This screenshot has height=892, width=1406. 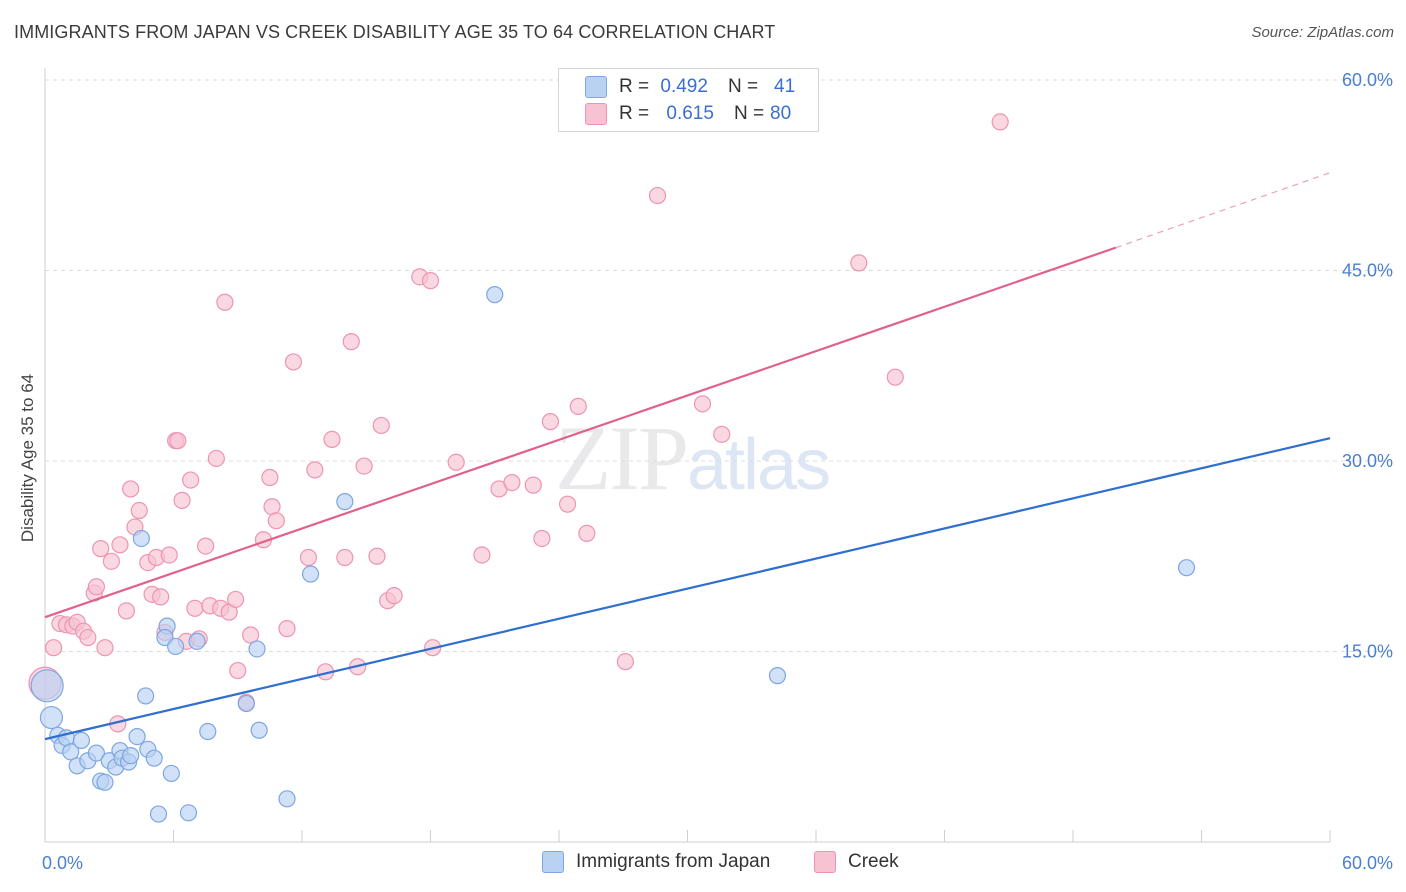 I want to click on source-label: Source: ZipAtlas.com, so click(x=1322, y=32).